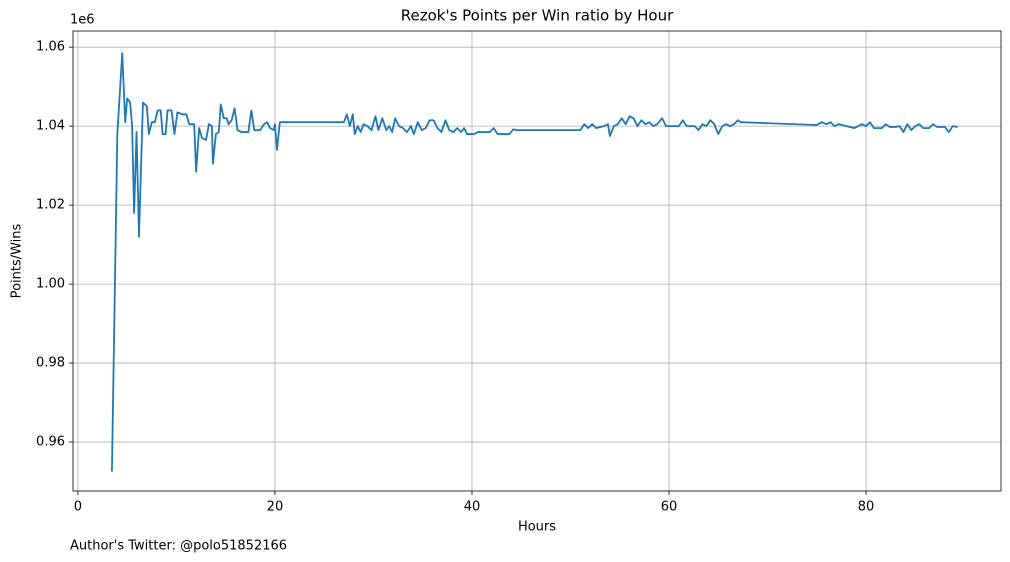 The height and width of the screenshot is (562, 1010). Describe the element at coordinates (82, 20) in the screenshot. I see `axis-offset-label: 1e6` at that location.